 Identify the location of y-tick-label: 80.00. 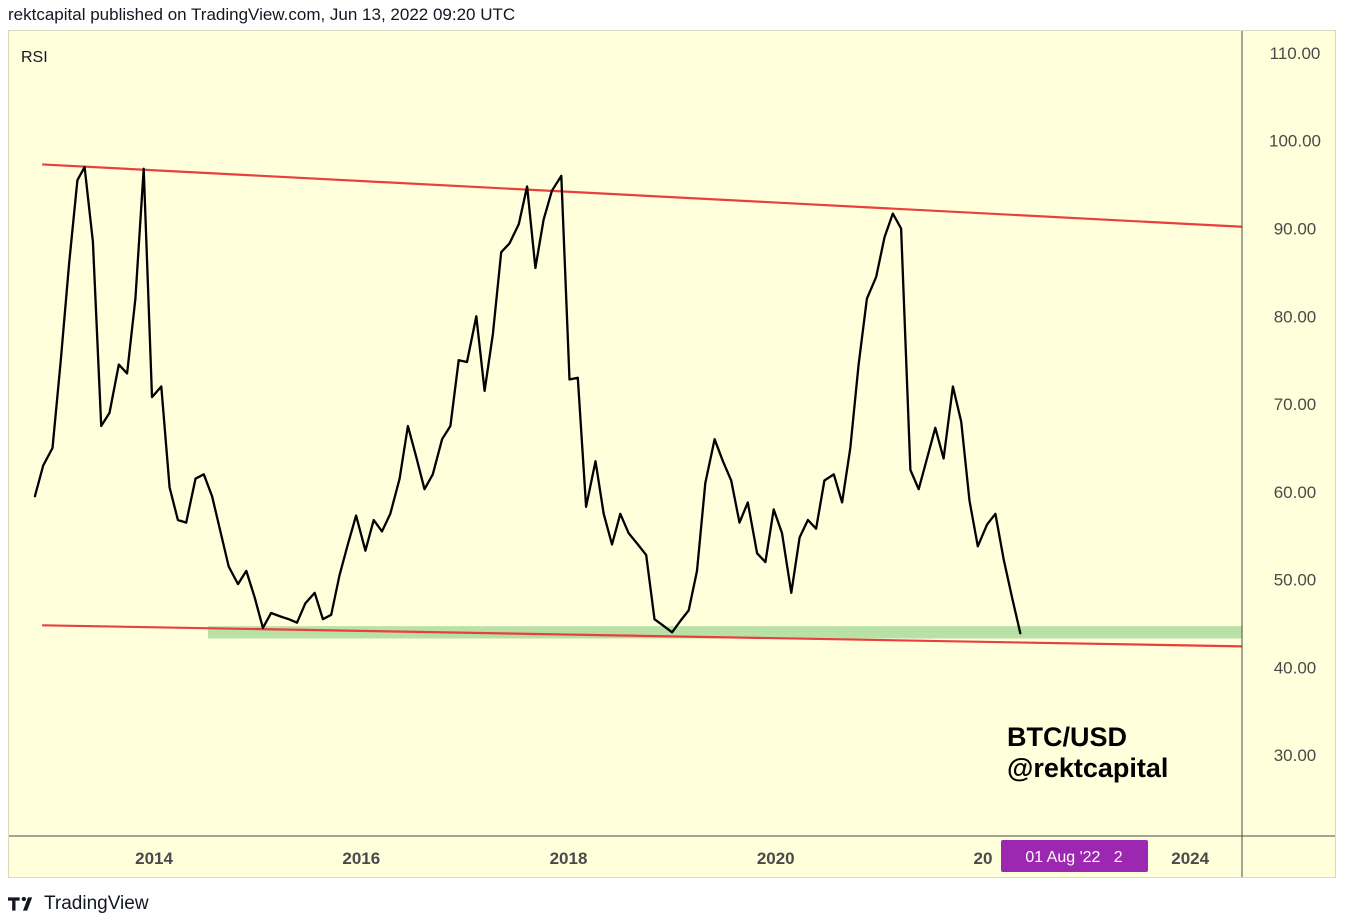
(1295, 316).